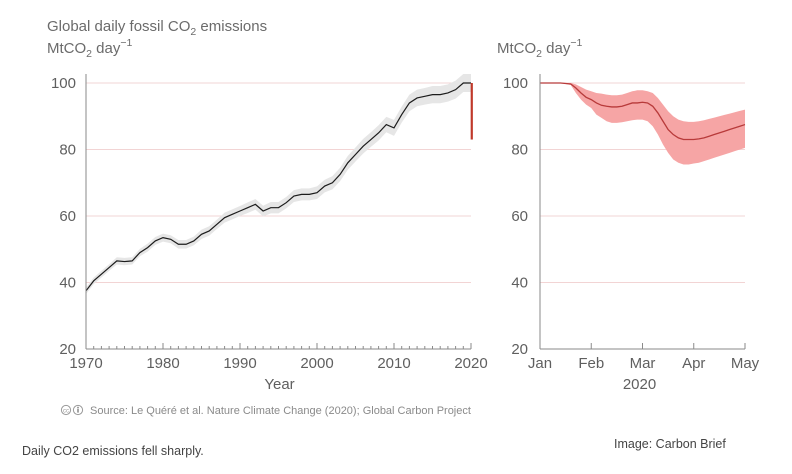 Image resolution: width=792 pixels, height=474 pixels. I want to click on left-x-tick-label: 2000, so click(316, 363).